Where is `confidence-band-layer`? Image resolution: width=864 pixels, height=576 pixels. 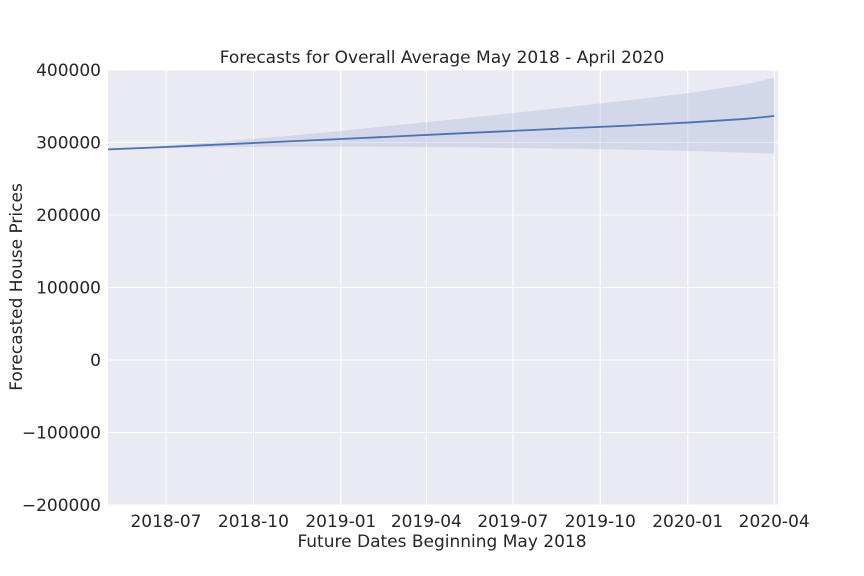
confidence-band-layer is located at coordinates (441, 115).